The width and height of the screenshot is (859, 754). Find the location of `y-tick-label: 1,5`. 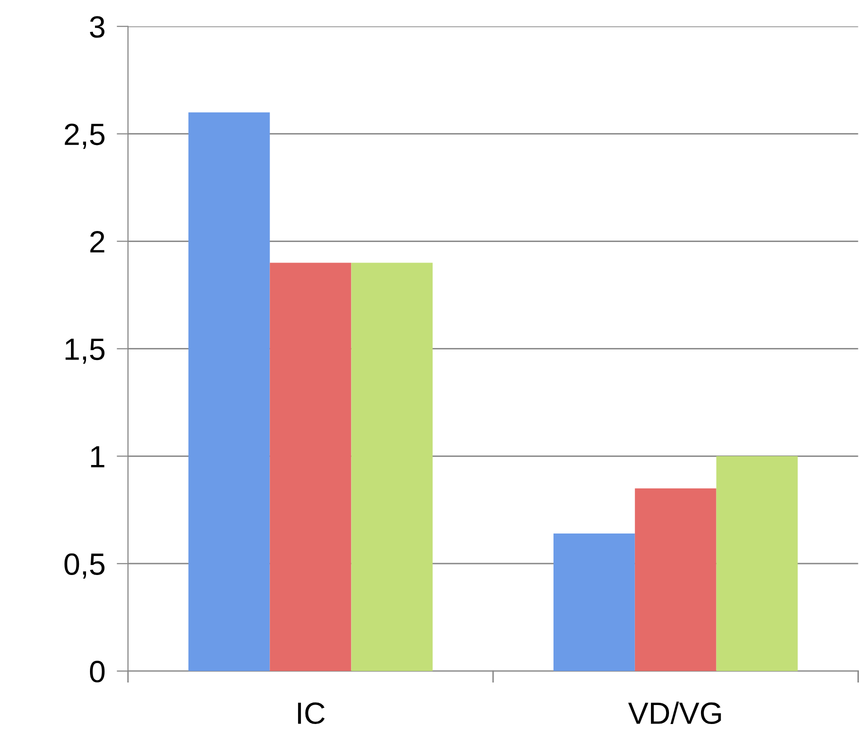

y-tick-label: 1,5 is located at coordinates (85, 351).